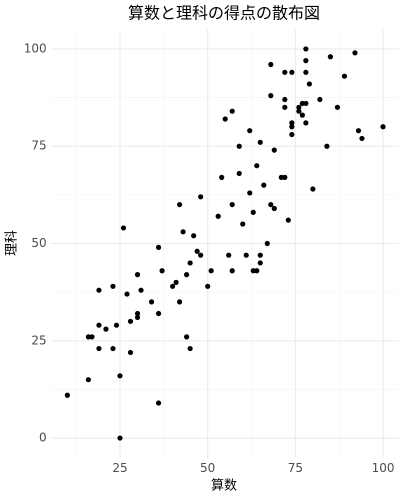  Describe the element at coordinates (12, 243) in the screenshot. I see `y-axis-title: 理科` at that location.